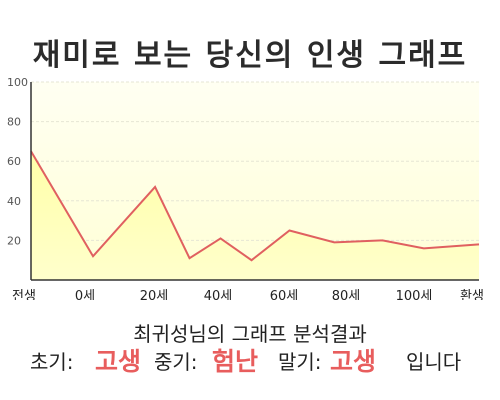 The height and width of the screenshot is (400, 500). I want to click on x-tick-label: 0세, so click(85, 294).